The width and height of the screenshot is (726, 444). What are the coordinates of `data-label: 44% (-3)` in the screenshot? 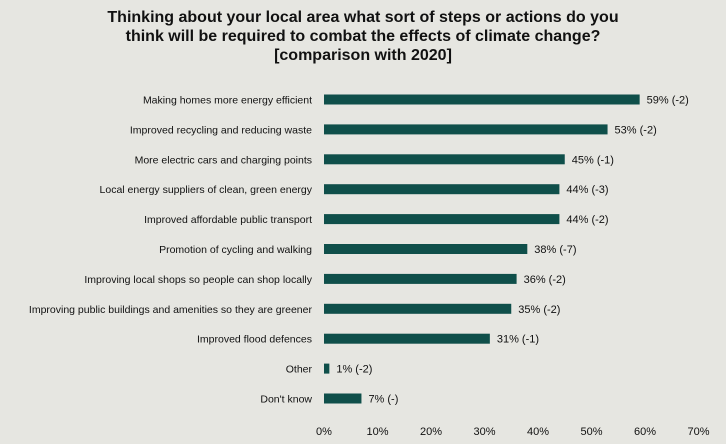 It's located at (587, 190).